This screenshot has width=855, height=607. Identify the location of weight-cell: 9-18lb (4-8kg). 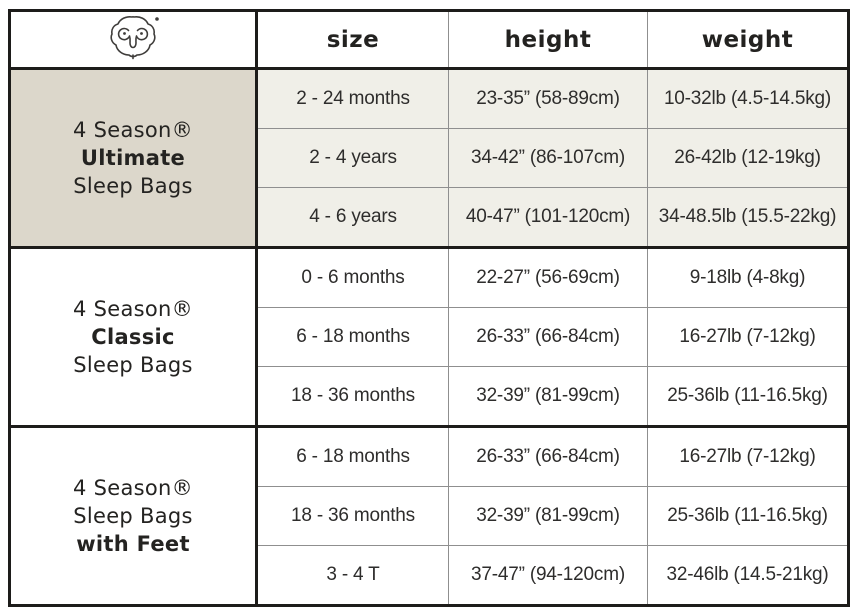
(748, 277).